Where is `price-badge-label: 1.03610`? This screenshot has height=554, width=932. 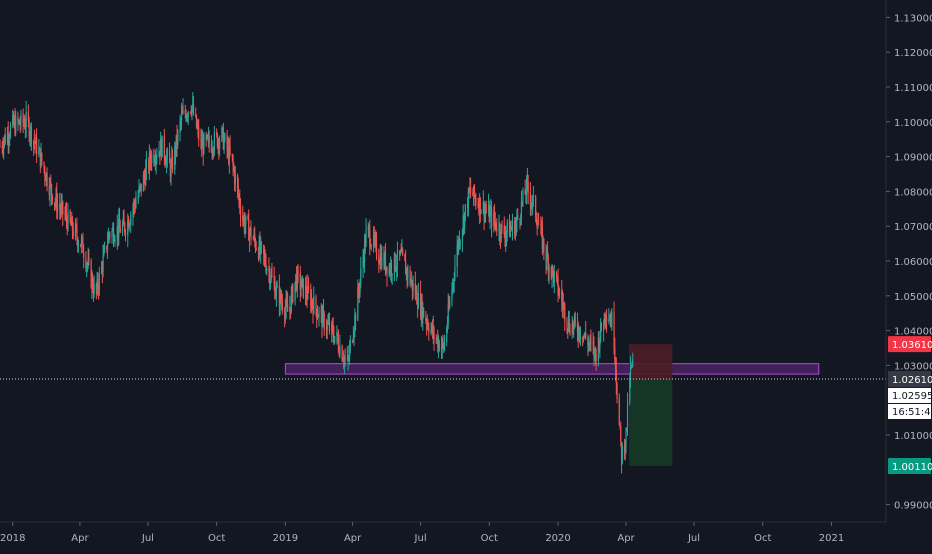
price-badge-label: 1.03610 is located at coordinates (912, 345).